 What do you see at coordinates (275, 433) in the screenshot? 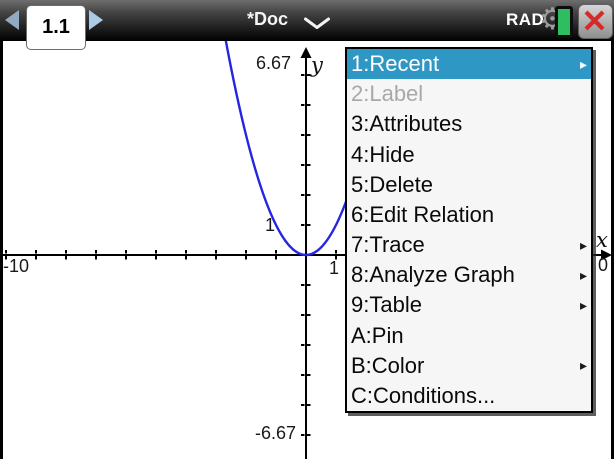
I see `y-min-tick-label: -6.67` at bounding box center [275, 433].